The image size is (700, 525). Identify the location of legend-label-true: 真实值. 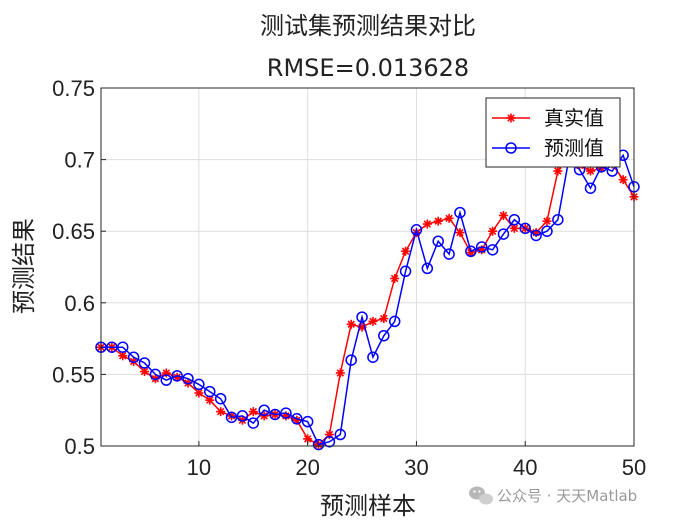
(574, 118).